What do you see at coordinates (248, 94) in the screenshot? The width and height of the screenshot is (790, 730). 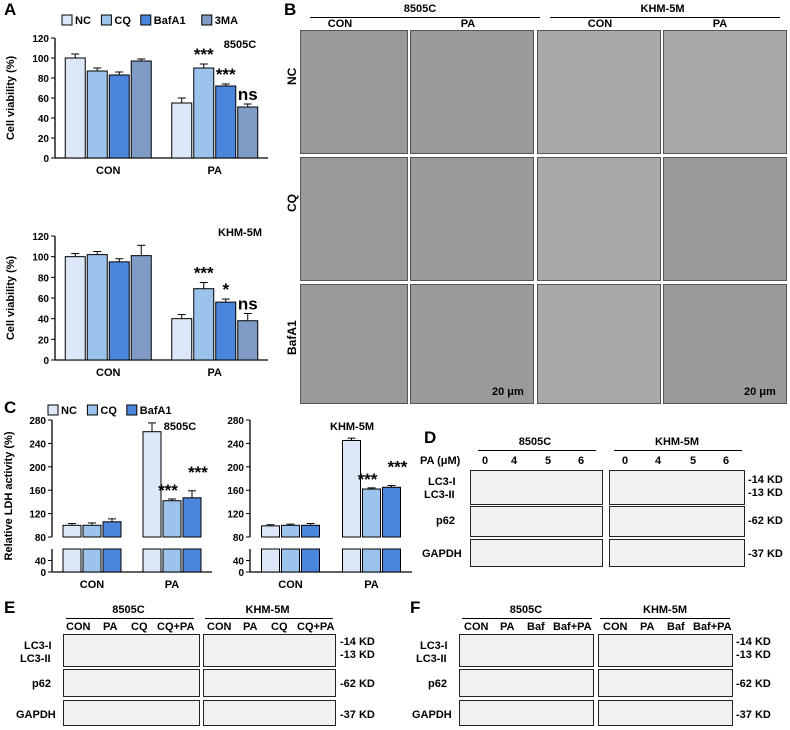 I see `significance-label: ns` at bounding box center [248, 94].